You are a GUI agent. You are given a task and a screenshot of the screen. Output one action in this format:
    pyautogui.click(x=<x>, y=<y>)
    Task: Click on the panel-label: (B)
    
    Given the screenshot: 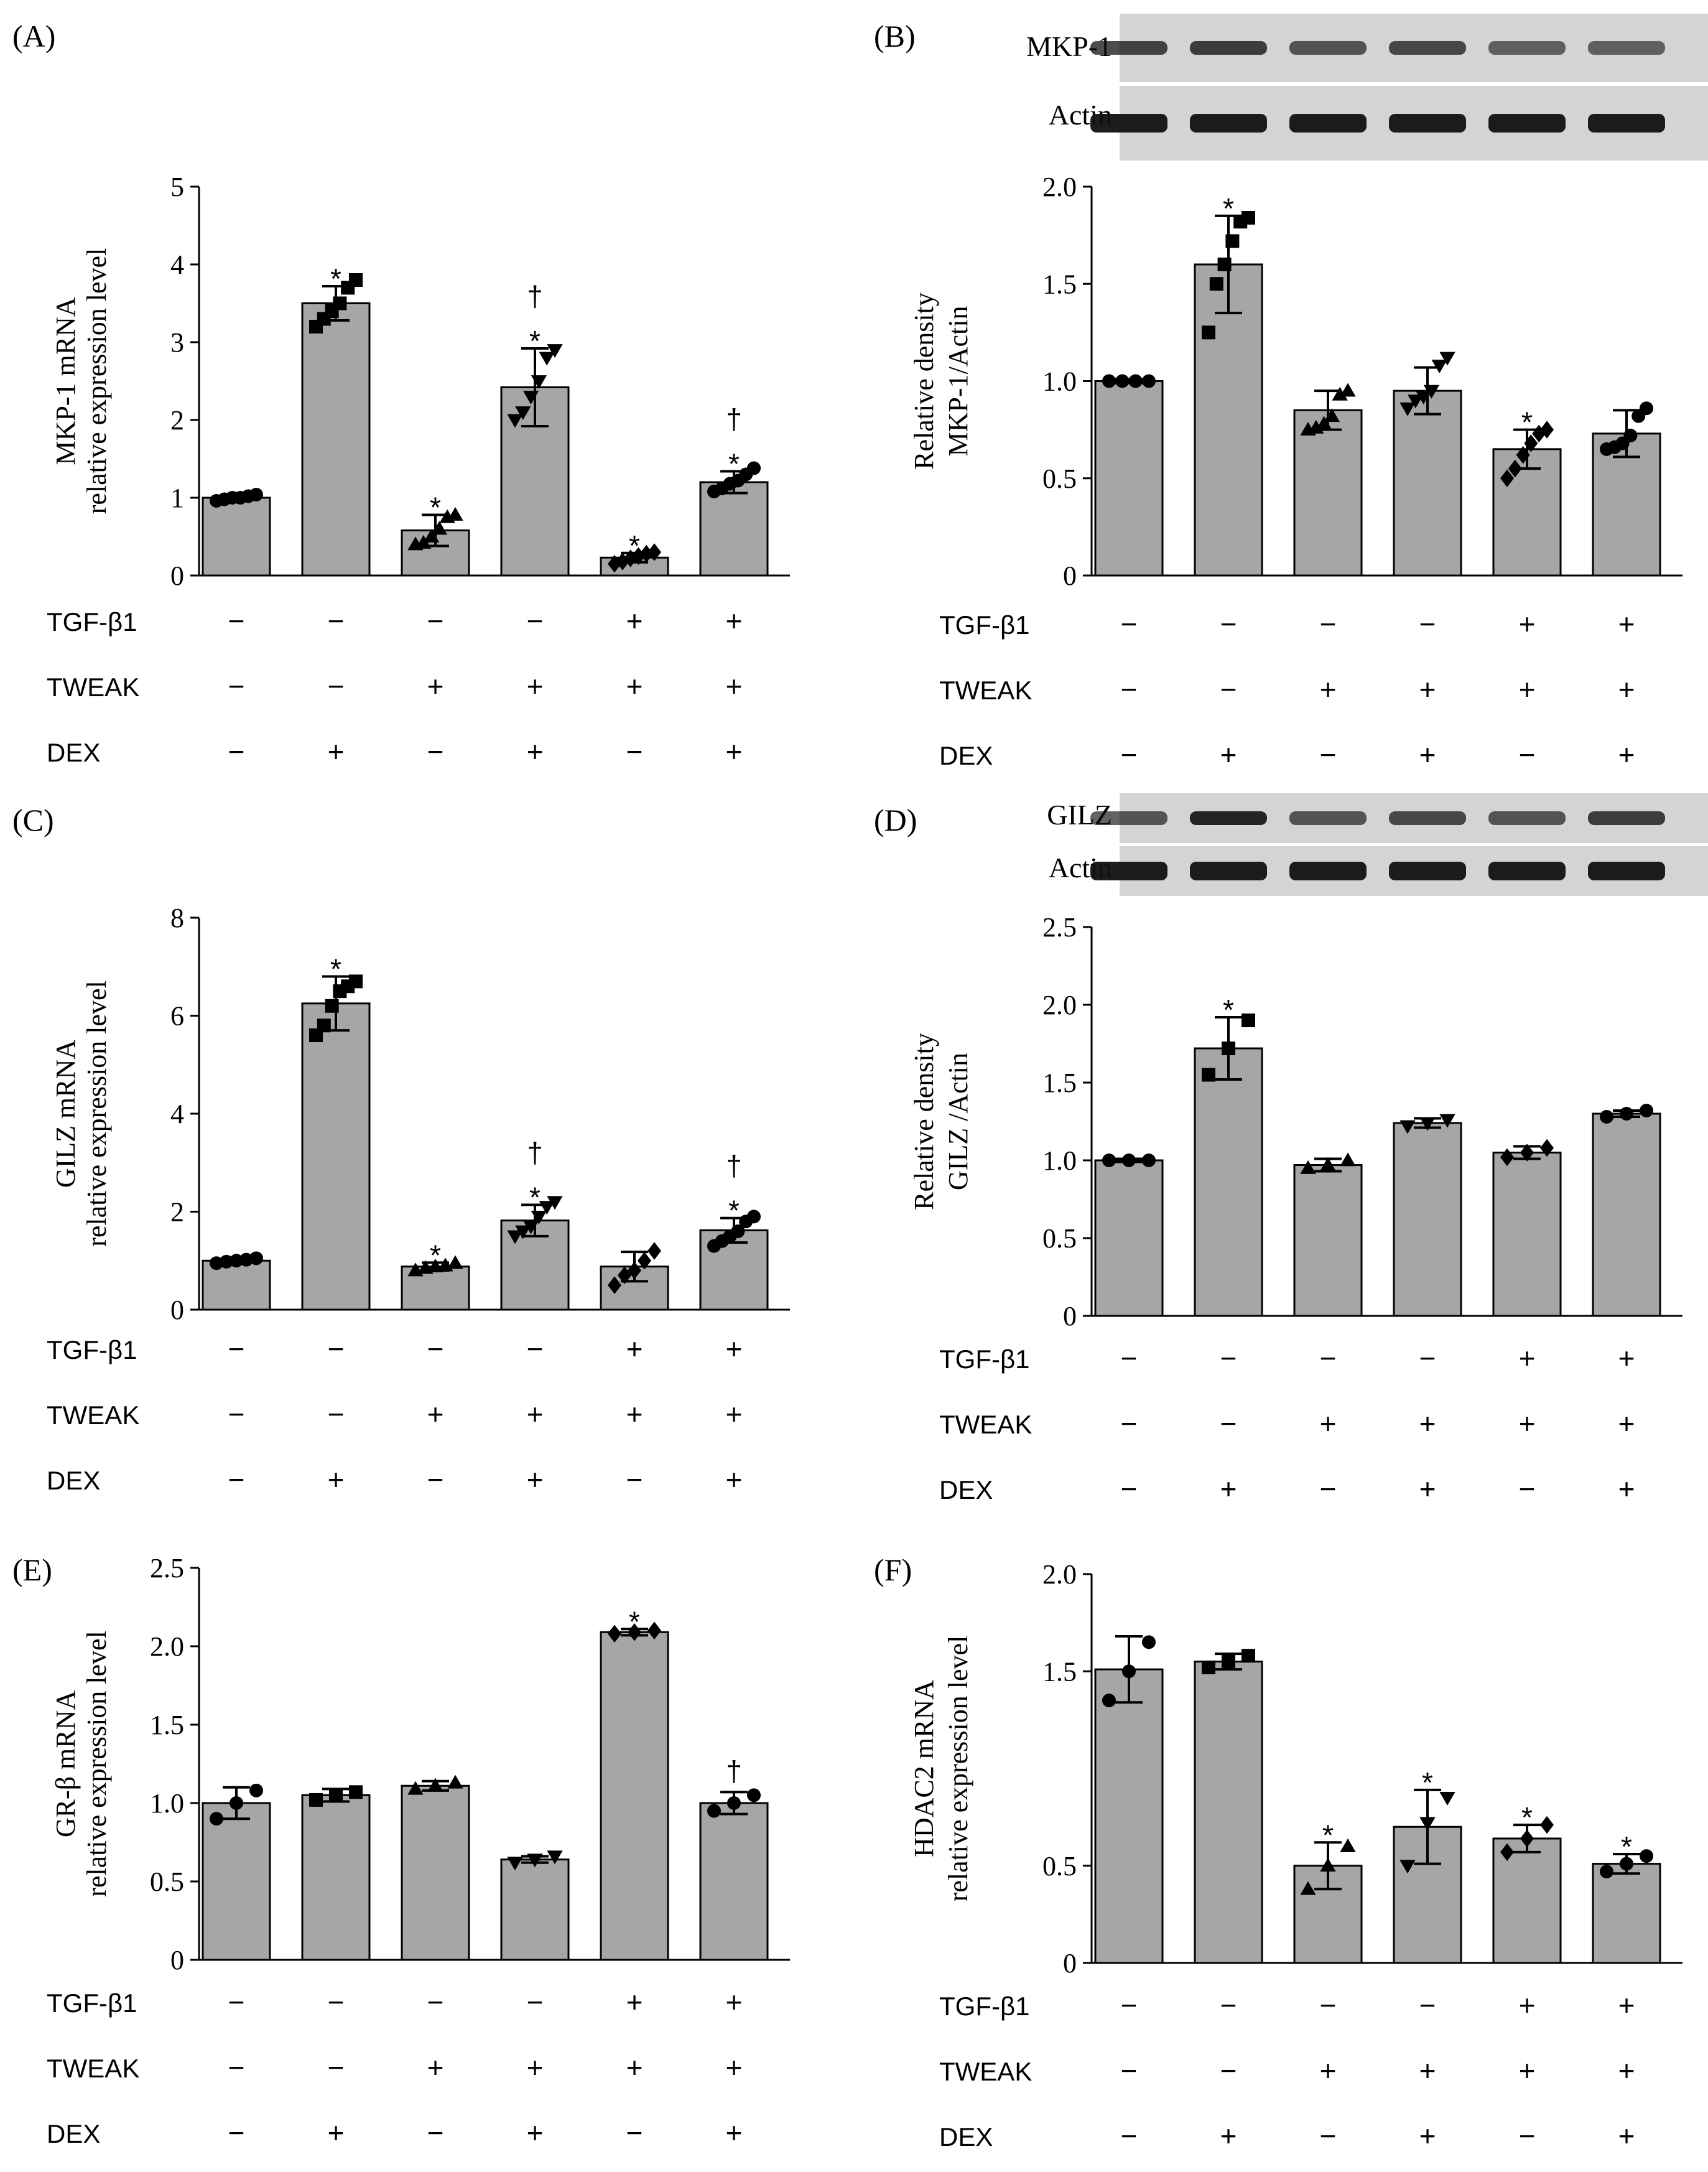 What is the action you would take?
    pyautogui.click(x=895, y=36)
    